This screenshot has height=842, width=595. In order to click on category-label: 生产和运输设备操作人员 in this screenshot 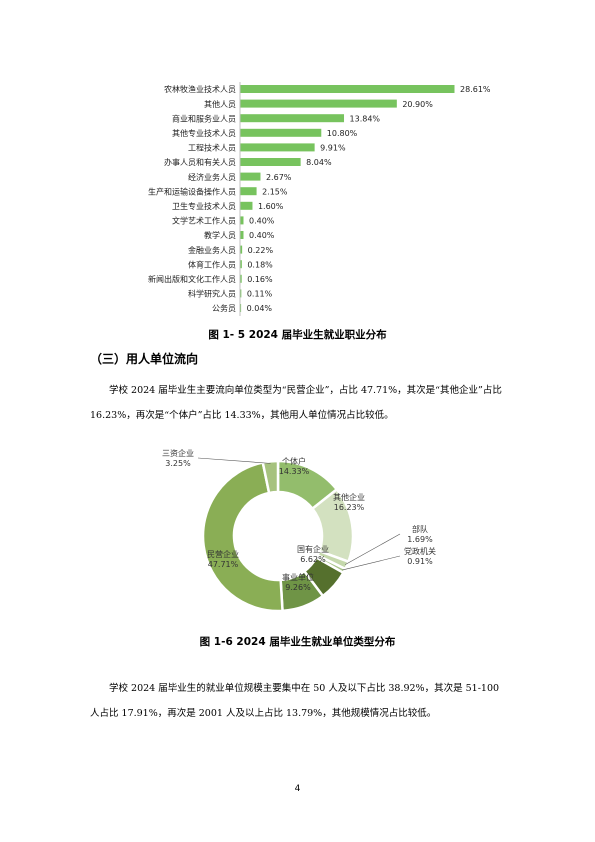, I will do `click(192, 191)`.